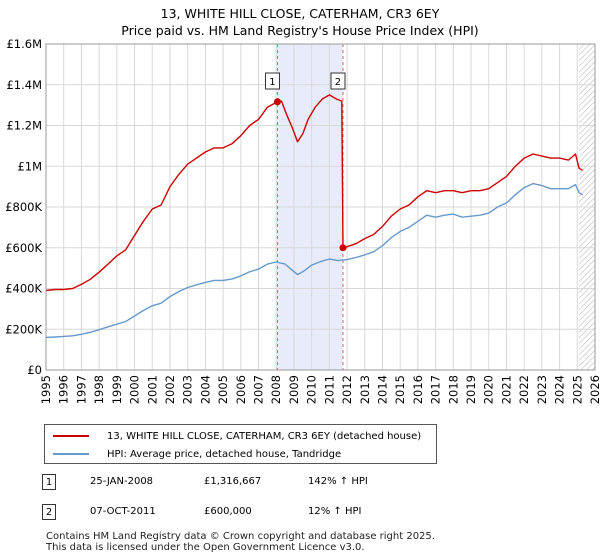 Image resolution: width=600 pixels, height=560 pixels. I want to click on y-tick-label: £1.6M, so click(24, 44).